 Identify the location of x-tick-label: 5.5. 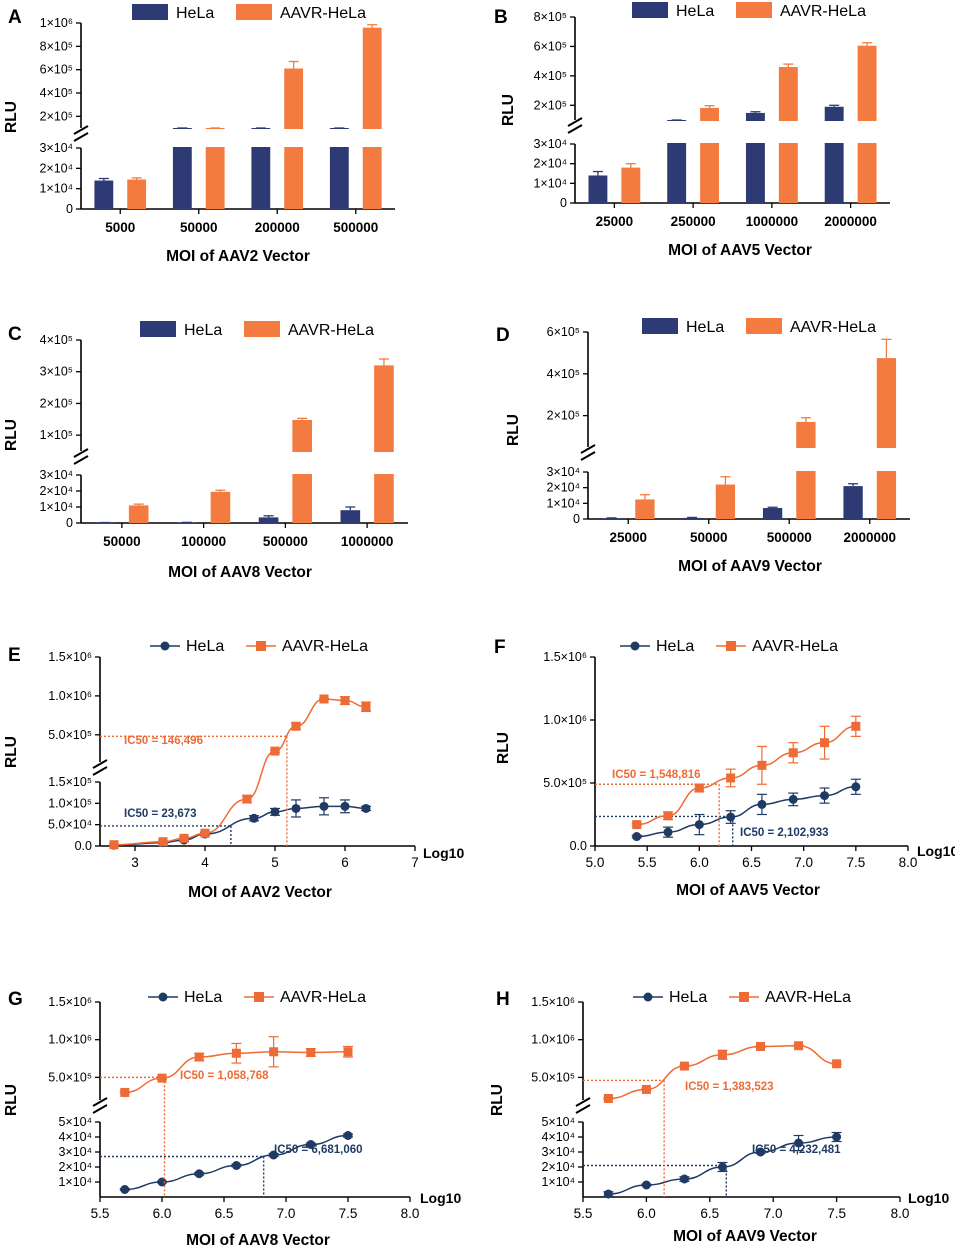
(100, 1213).